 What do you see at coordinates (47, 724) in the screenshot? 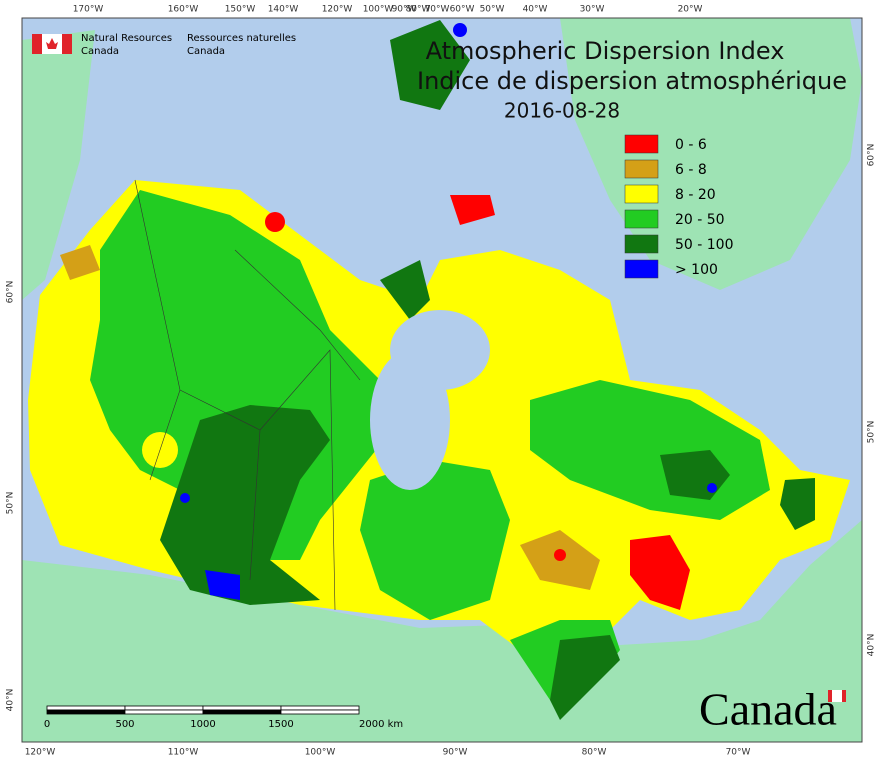
I see `scale-label: 0` at bounding box center [47, 724].